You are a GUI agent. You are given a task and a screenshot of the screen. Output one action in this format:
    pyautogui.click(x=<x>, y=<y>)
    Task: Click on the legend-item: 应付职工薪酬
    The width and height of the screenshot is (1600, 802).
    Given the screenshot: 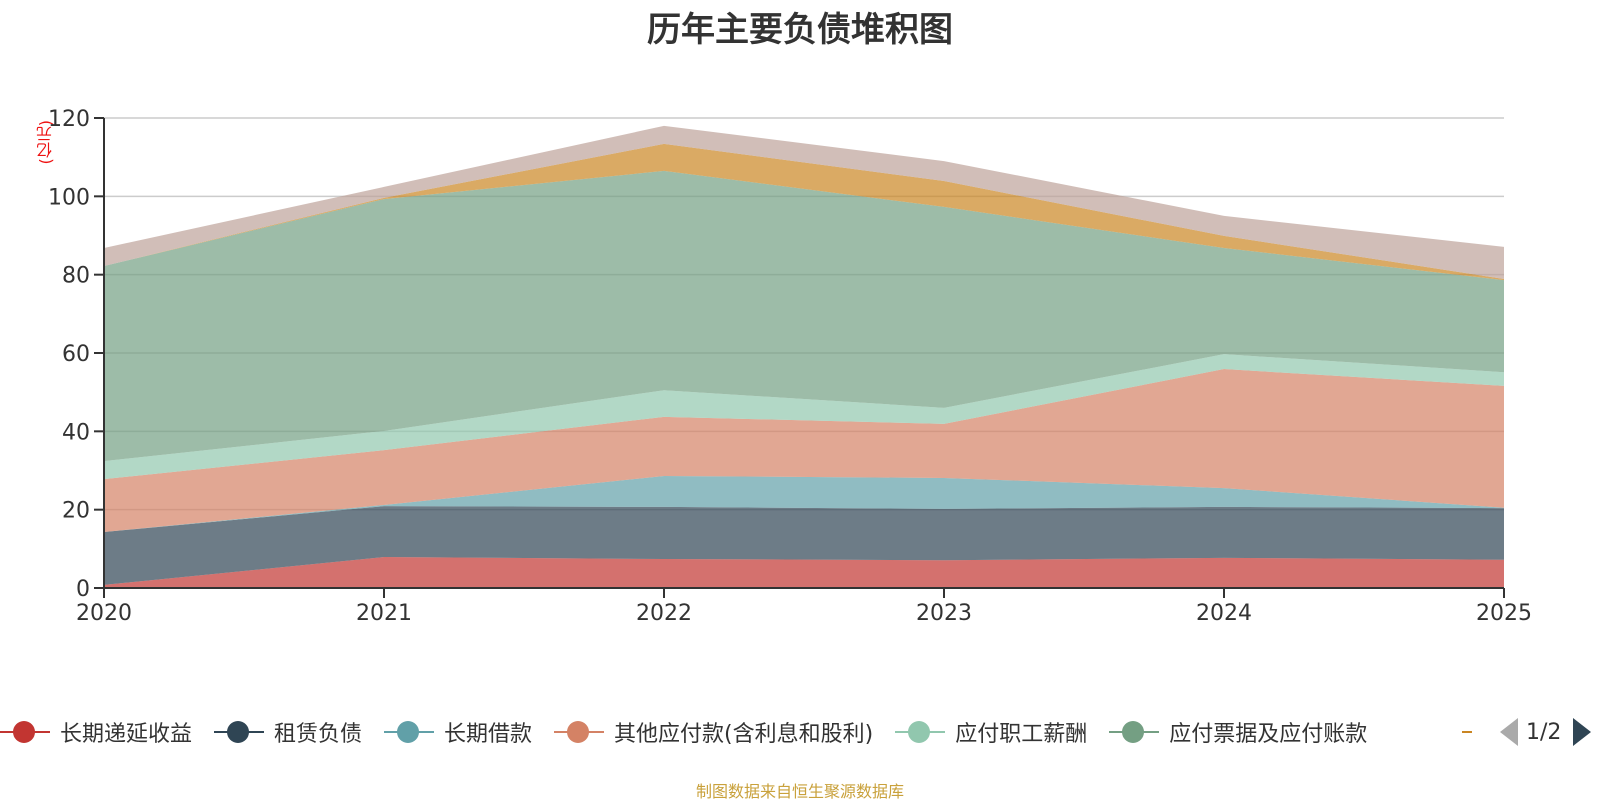 What is the action you would take?
    pyautogui.click(x=991, y=732)
    